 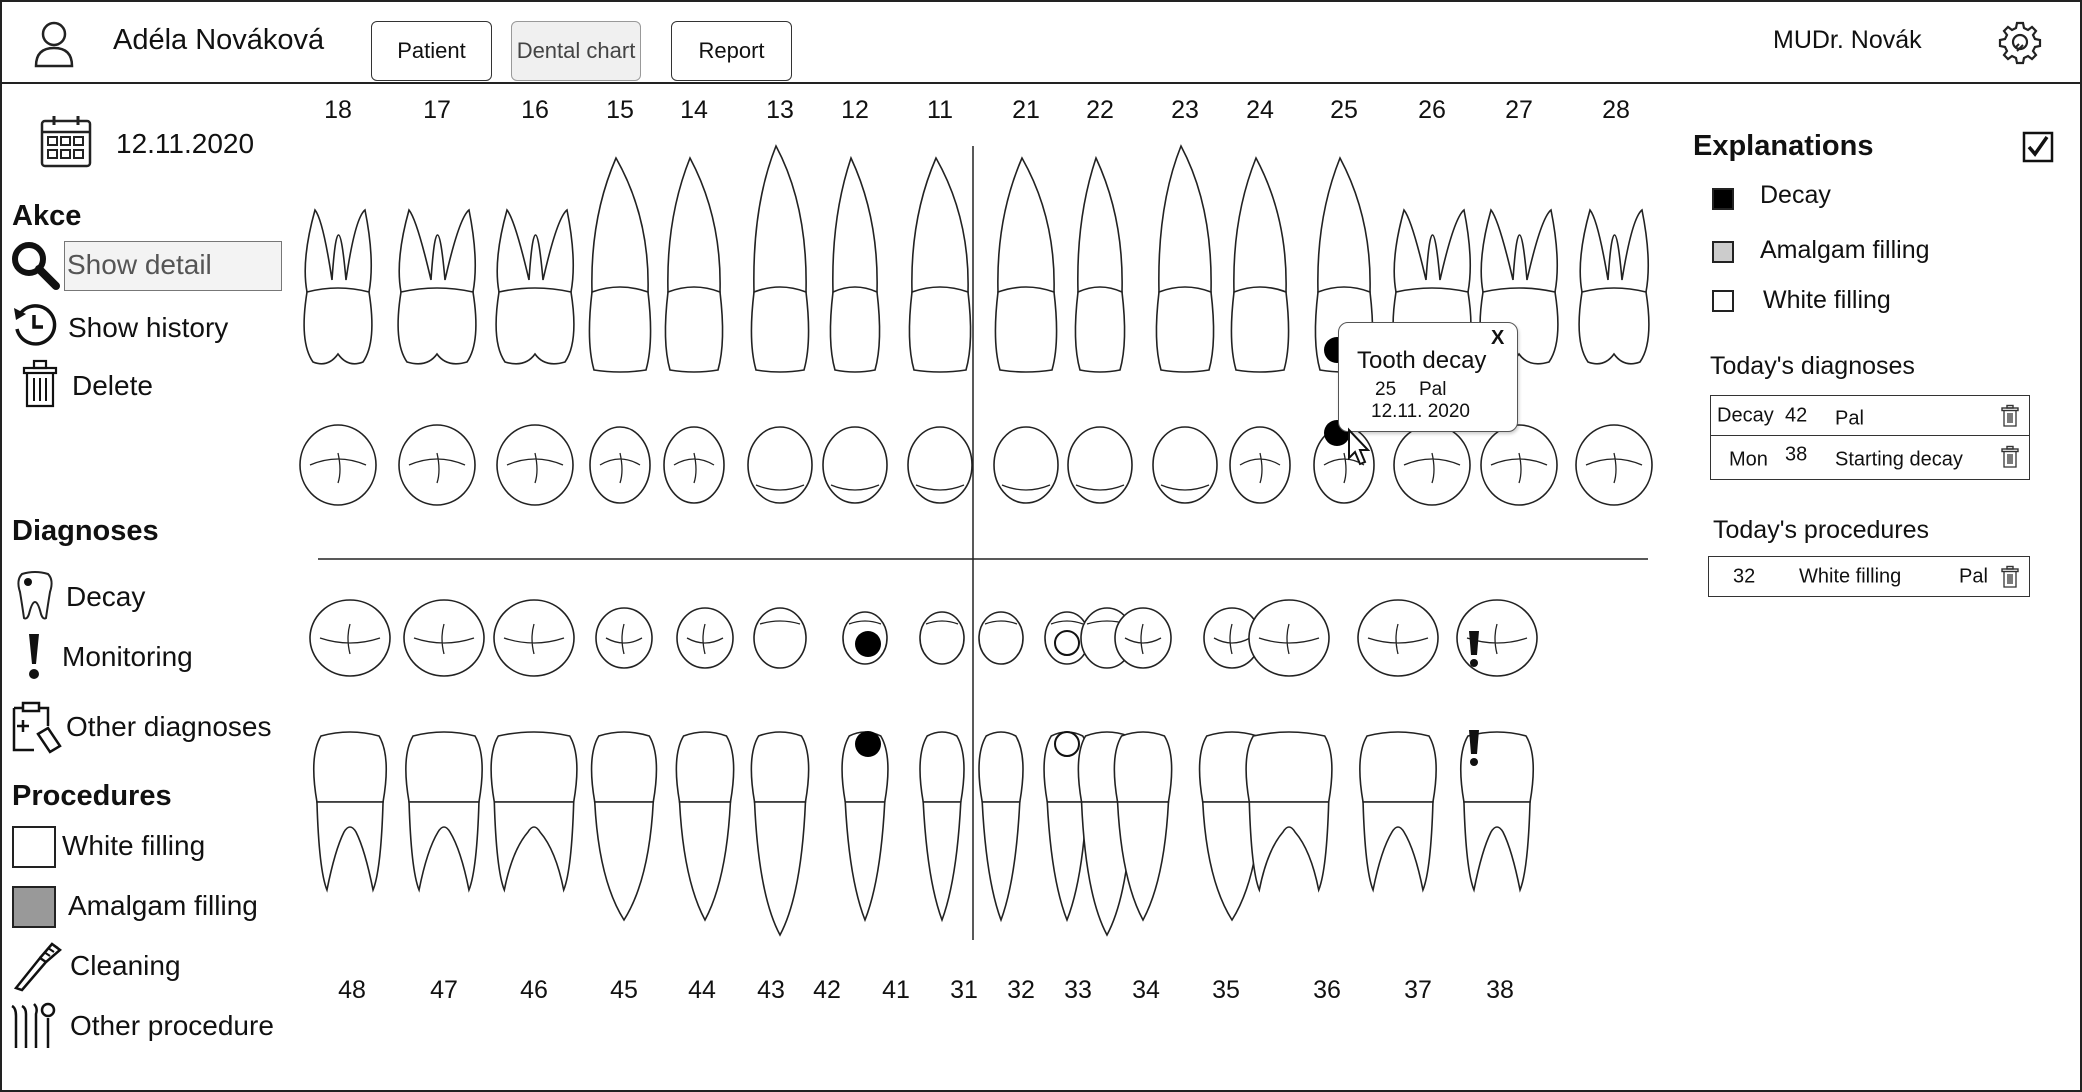 What do you see at coordinates (1418, 990) in the screenshot?
I see `tooth-number-37: 37` at bounding box center [1418, 990].